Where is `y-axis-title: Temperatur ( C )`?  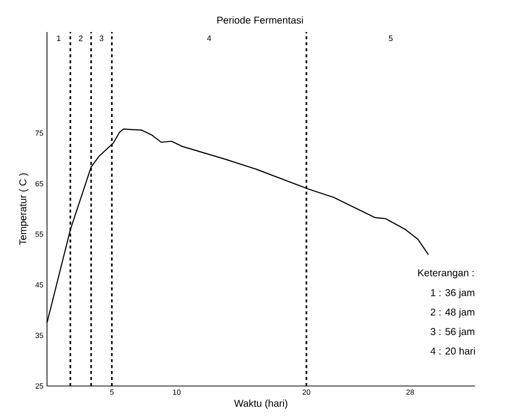 y-axis-title: Temperatur ( C ) is located at coordinates (23, 209).